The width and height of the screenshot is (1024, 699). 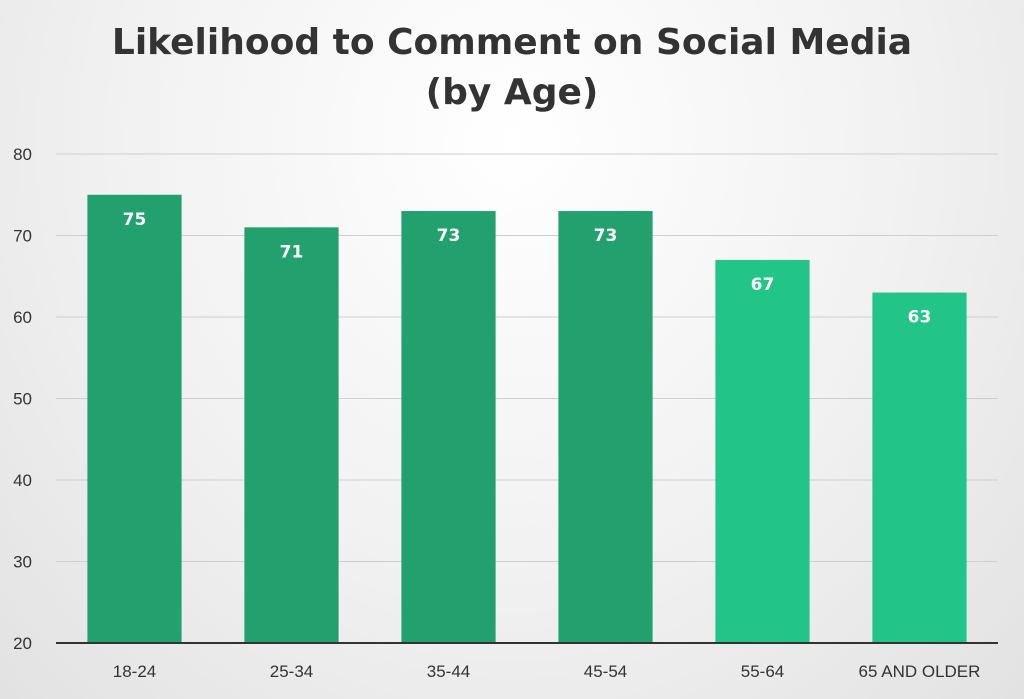 What do you see at coordinates (605, 671) in the screenshot?
I see `x-tick-label: 45-54` at bounding box center [605, 671].